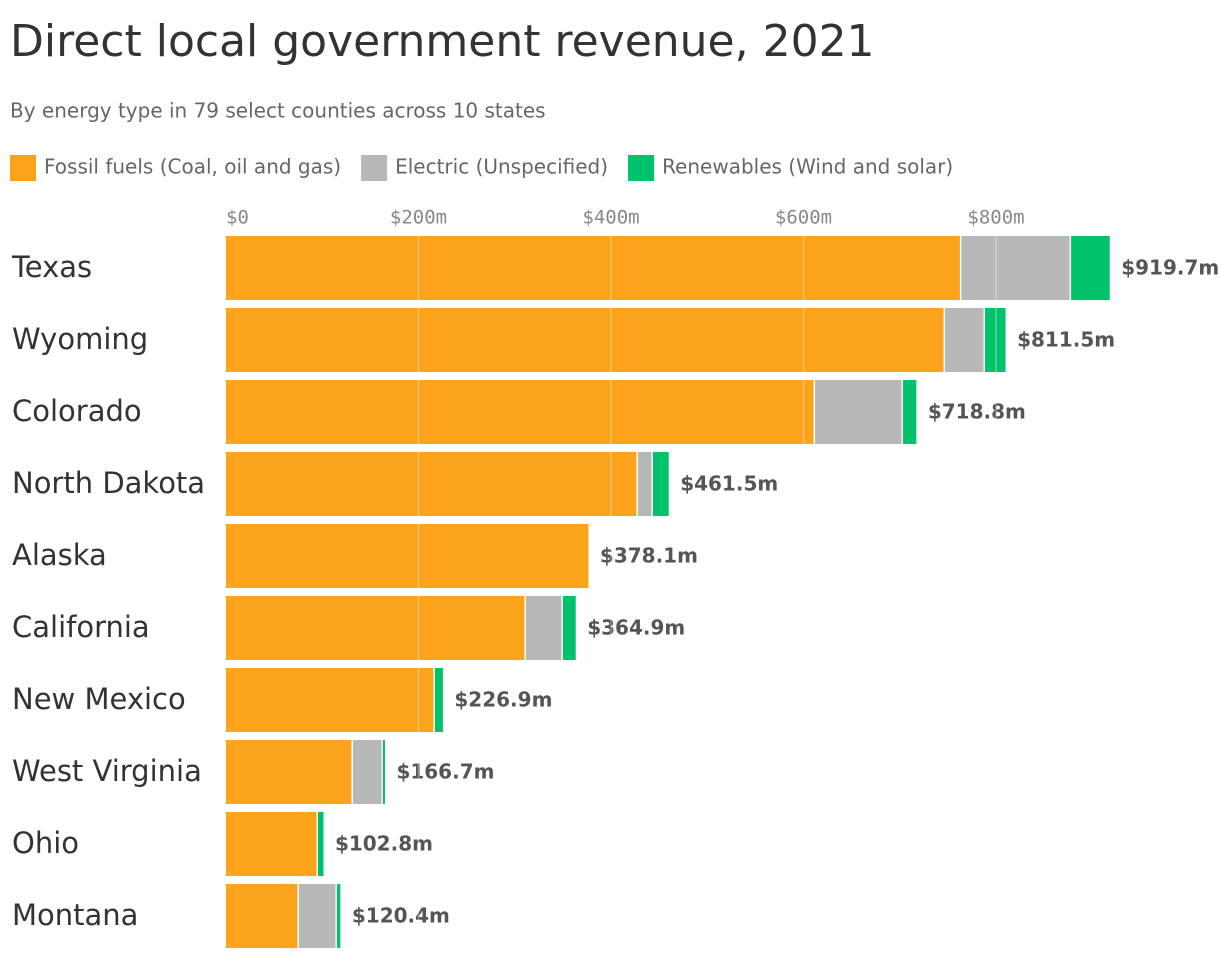  I want to click on x-tick-label: $800m, so click(995, 218).